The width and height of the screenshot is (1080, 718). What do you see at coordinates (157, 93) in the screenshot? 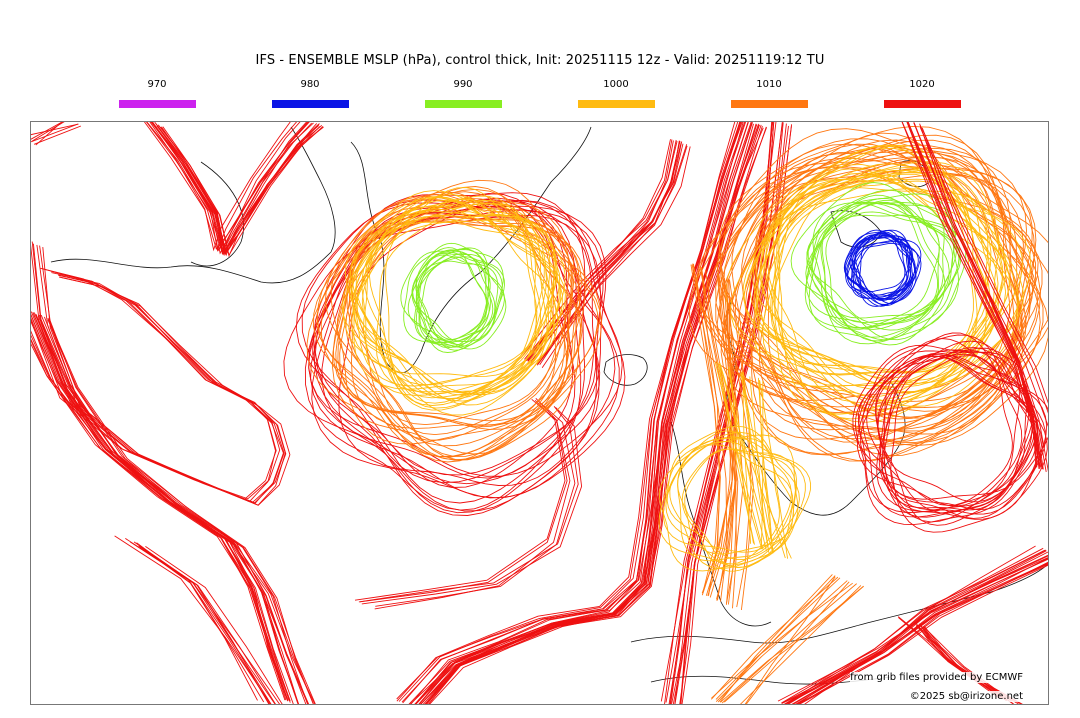
I see `legend-item-970: 970` at bounding box center [157, 93].